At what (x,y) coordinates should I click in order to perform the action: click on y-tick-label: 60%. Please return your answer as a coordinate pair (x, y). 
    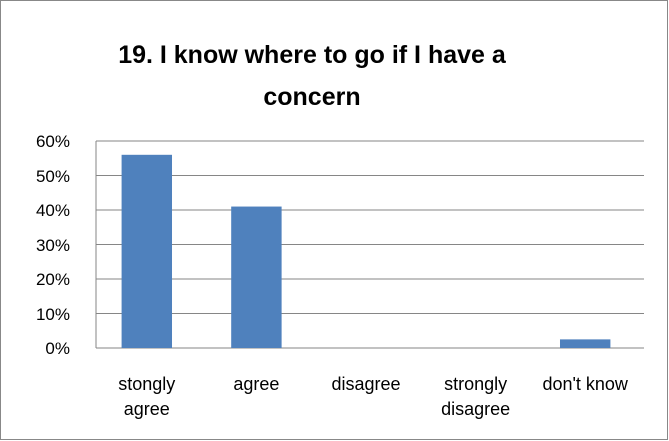
    Looking at the image, I should click on (52, 141).